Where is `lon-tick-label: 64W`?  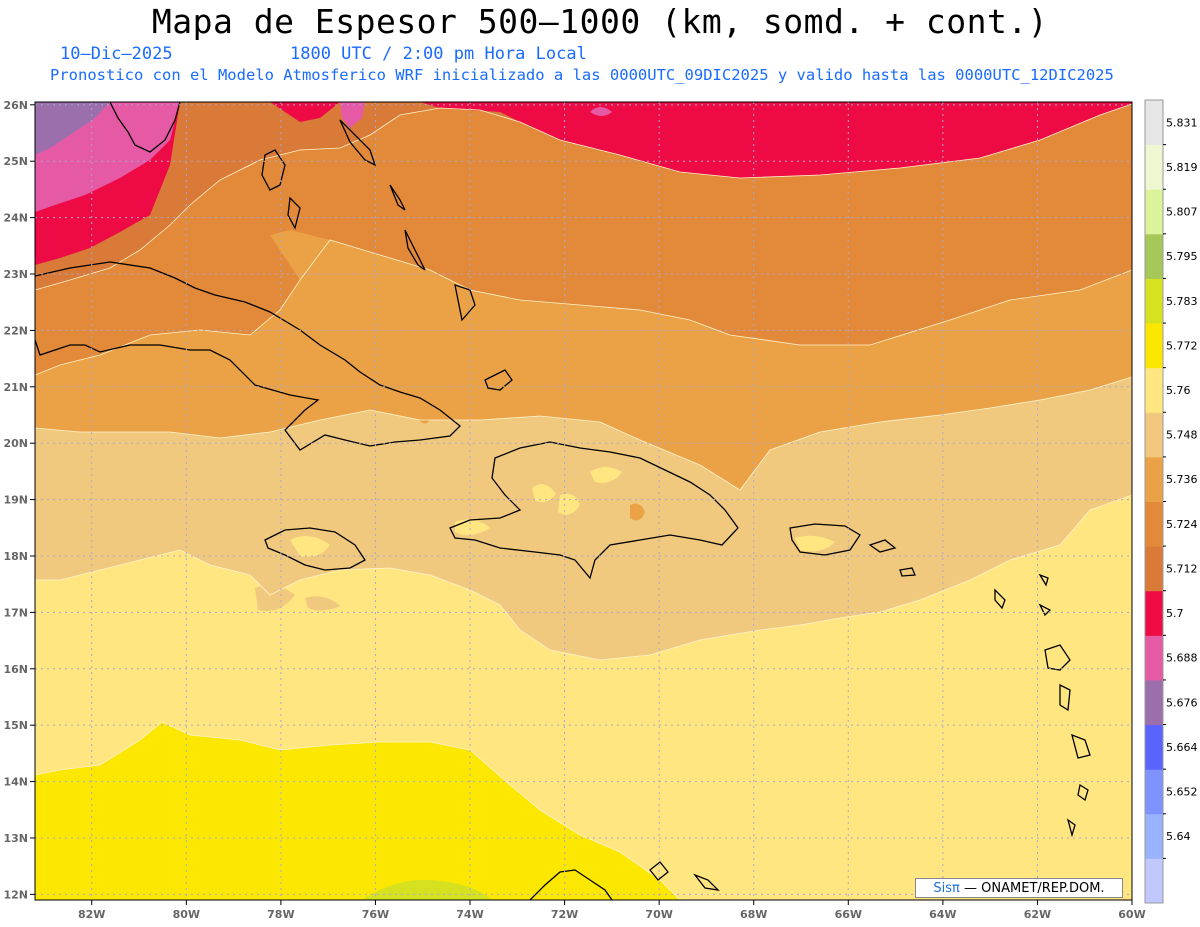
lon-tick-label: 64W is located at coordinates (942, 914).